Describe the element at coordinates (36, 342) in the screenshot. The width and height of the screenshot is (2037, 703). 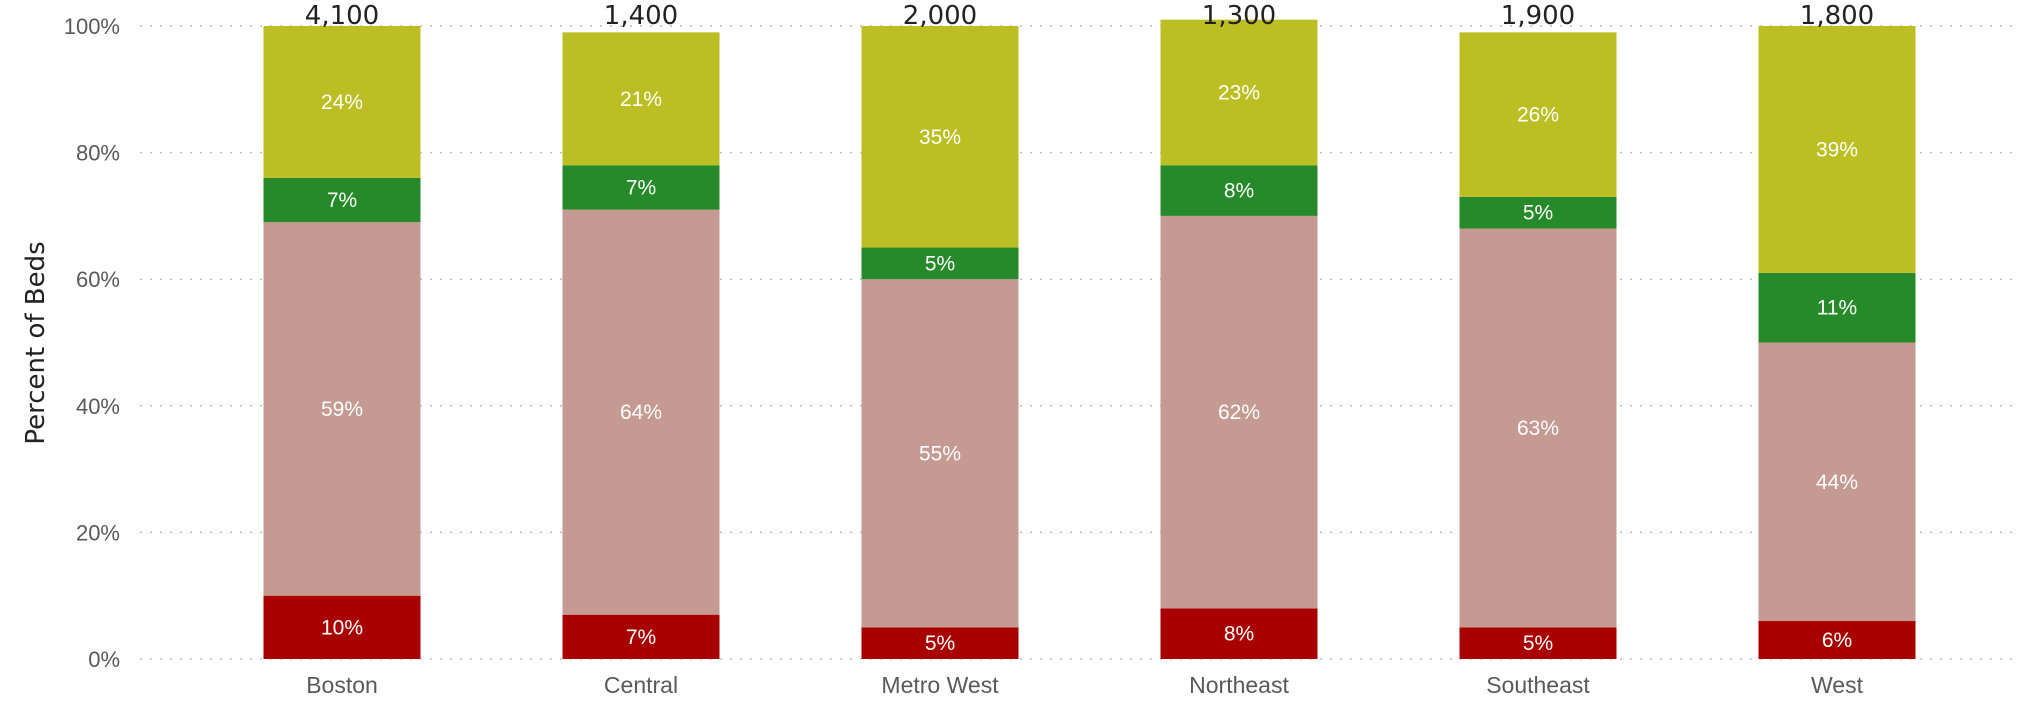
I see `y-axis-title: Percent of Beds` at that location.